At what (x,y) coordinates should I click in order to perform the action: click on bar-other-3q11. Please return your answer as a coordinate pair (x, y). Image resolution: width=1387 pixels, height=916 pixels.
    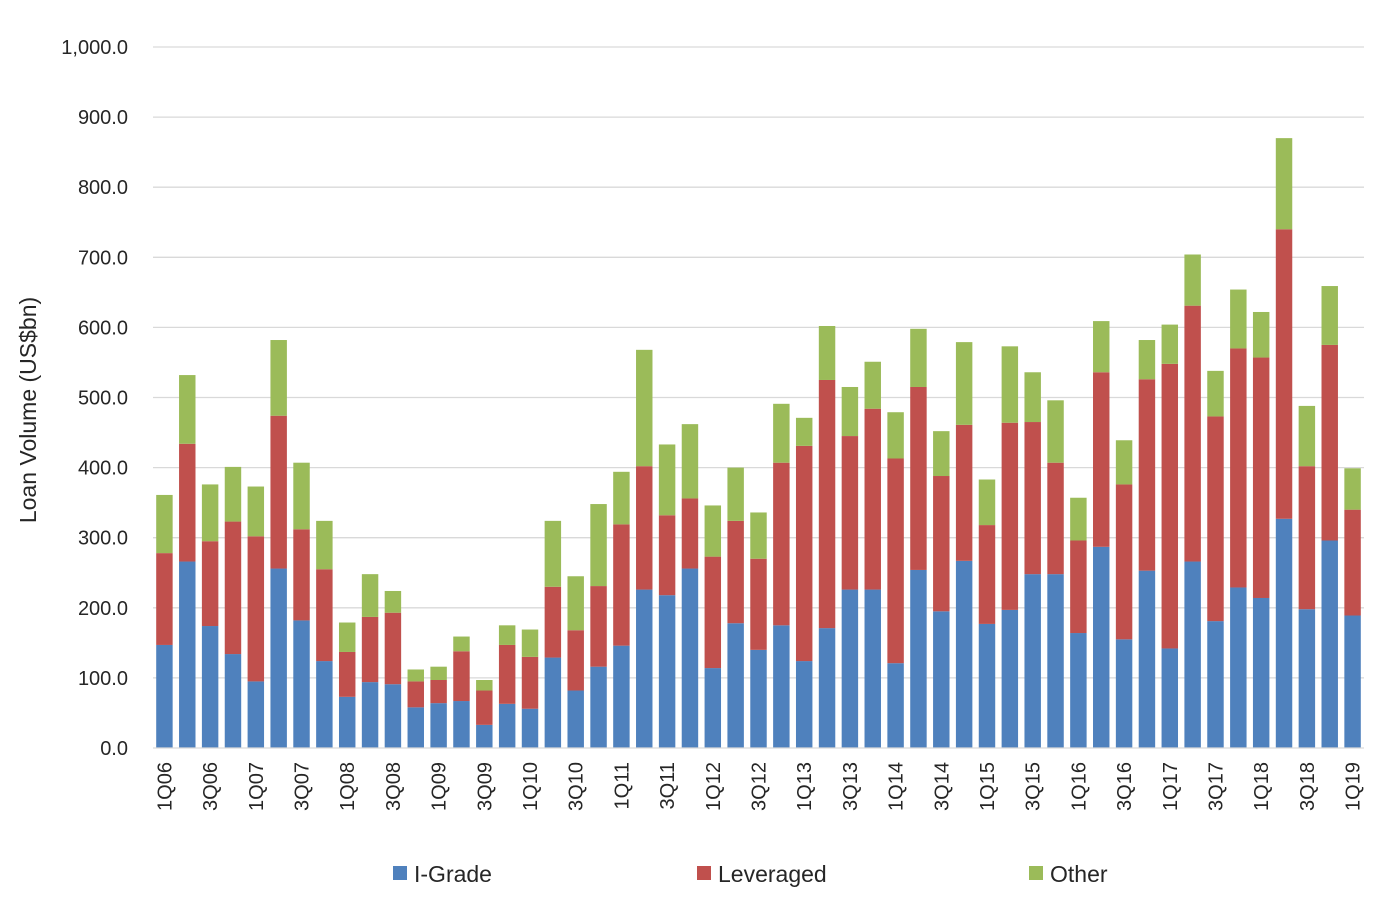
    Looking at the image, I should click on (667, 480).